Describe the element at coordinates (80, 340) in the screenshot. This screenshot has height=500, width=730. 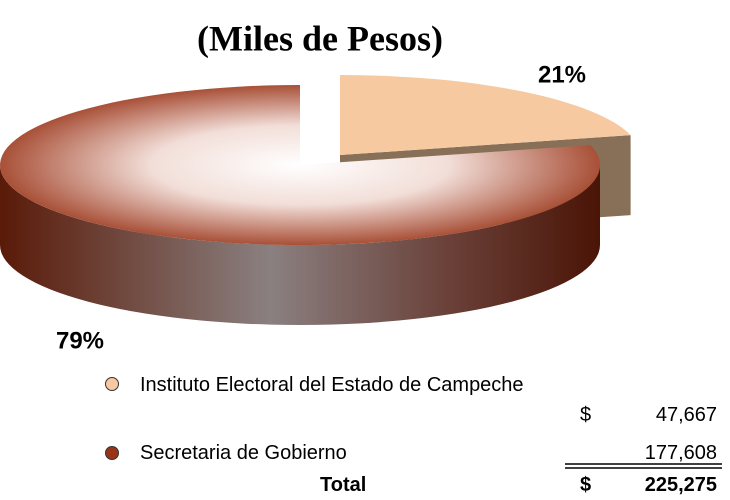
I see `data-label: 79%` at that location.